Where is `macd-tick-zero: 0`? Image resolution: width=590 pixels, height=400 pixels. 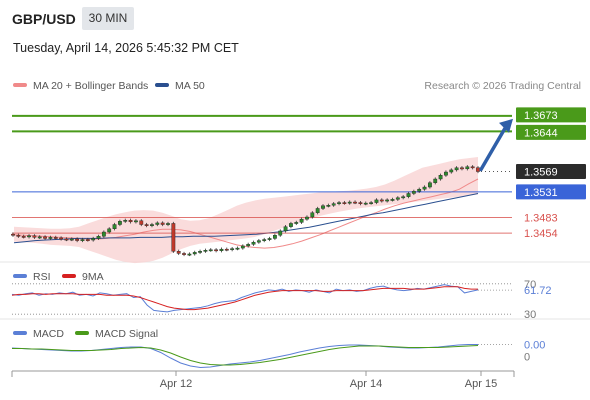 macd-tick-zero: 0 is located at coordinates (527, 358).